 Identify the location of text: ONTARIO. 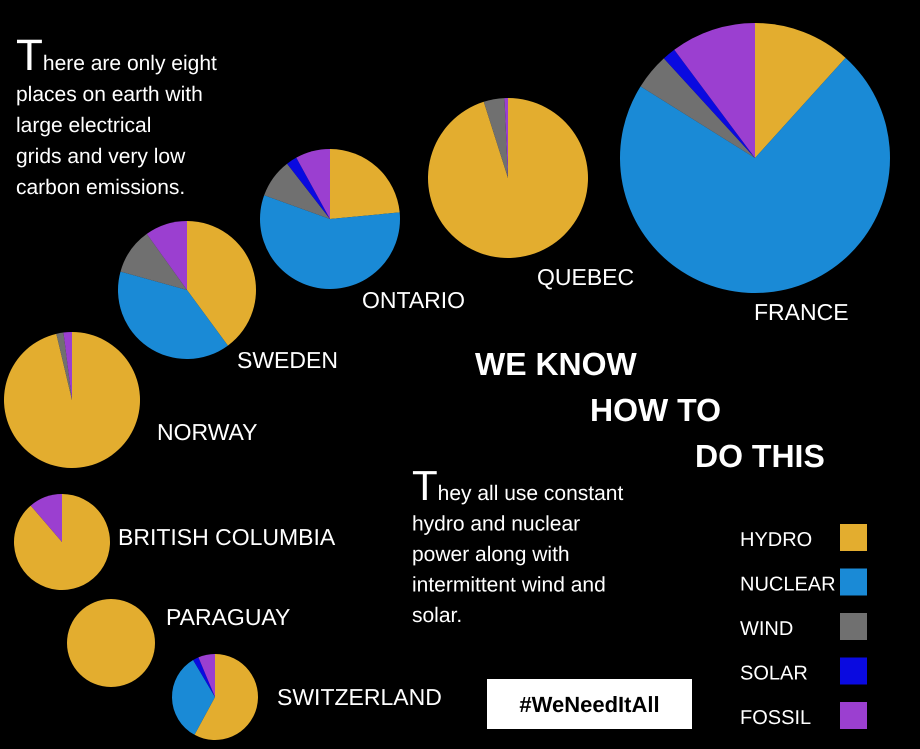
(414, 300).